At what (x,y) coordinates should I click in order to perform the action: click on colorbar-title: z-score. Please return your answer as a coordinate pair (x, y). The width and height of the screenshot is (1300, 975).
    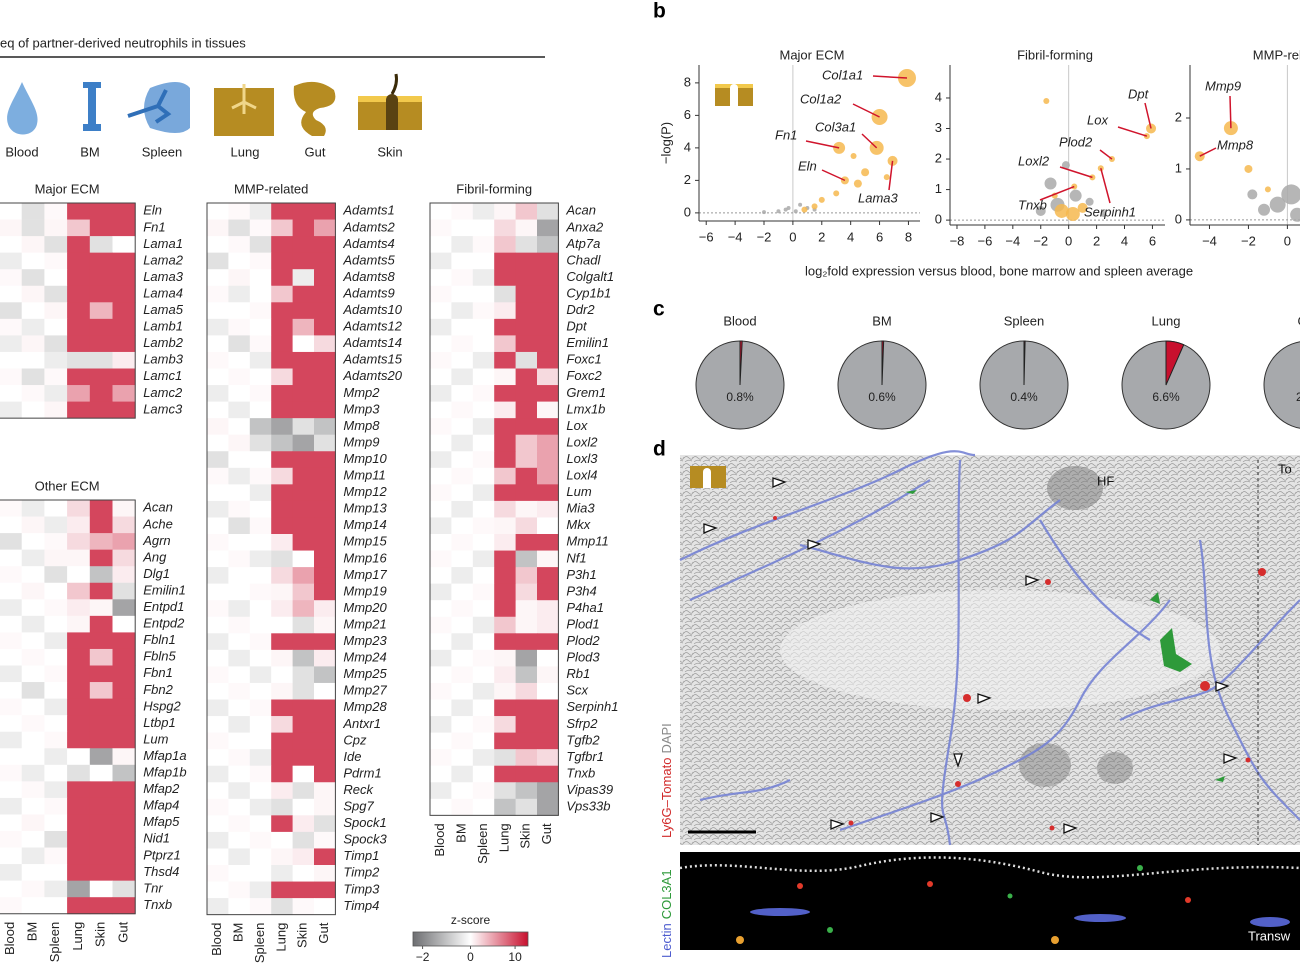
    Looking at the image, I should click on (471, 920).